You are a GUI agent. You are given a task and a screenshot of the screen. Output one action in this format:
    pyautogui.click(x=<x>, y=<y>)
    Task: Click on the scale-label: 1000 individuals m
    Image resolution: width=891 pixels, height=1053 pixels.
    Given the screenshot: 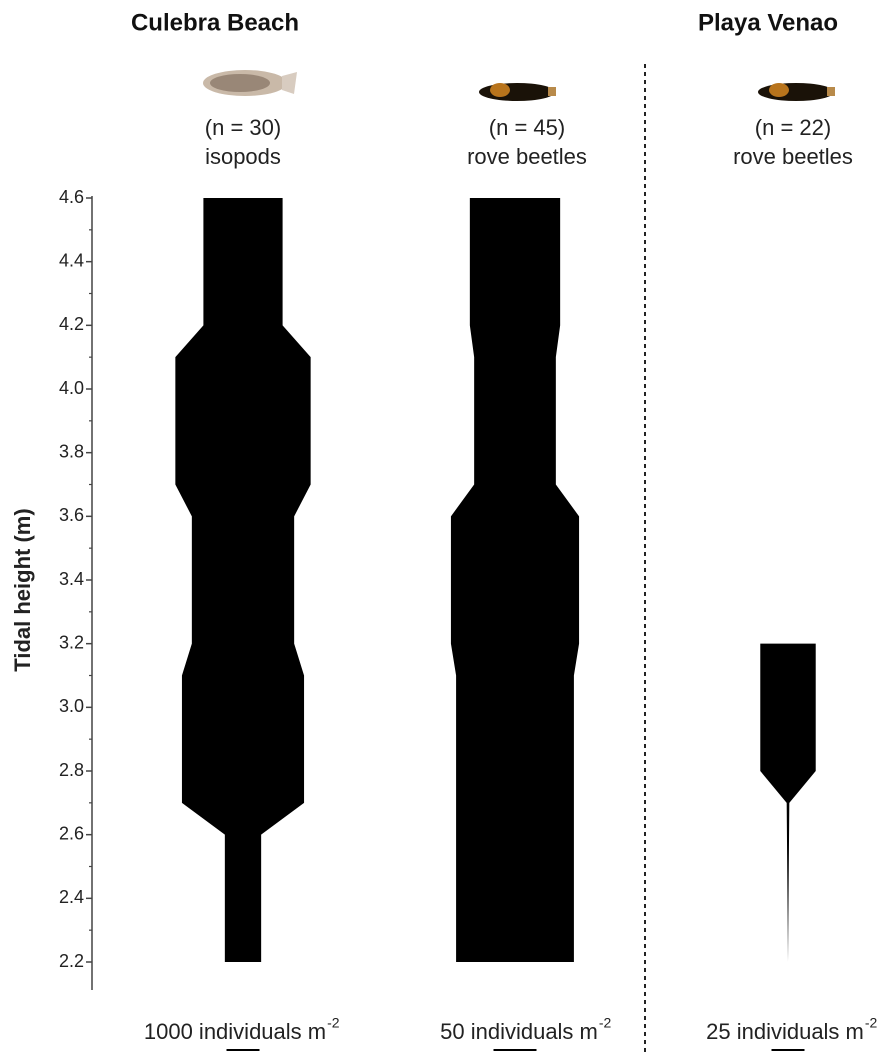 What is the action you would take?
    pyautogui.click(x=235, y=1031)
    